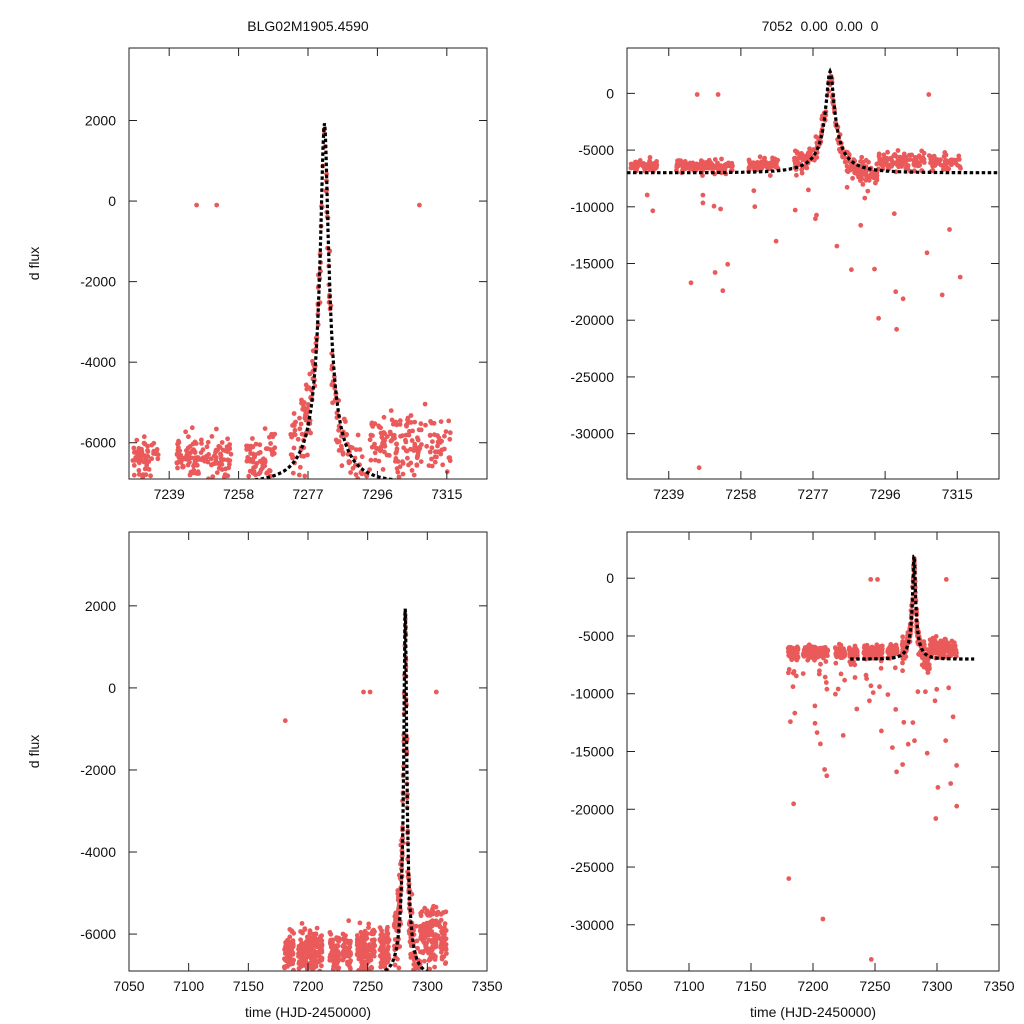 This screenshot has width=1024, height=1024. What do you see at coordinates (367, 986) in the screenshot?
I see `x-tick-label: 7250` at bounding box center [367, 986].